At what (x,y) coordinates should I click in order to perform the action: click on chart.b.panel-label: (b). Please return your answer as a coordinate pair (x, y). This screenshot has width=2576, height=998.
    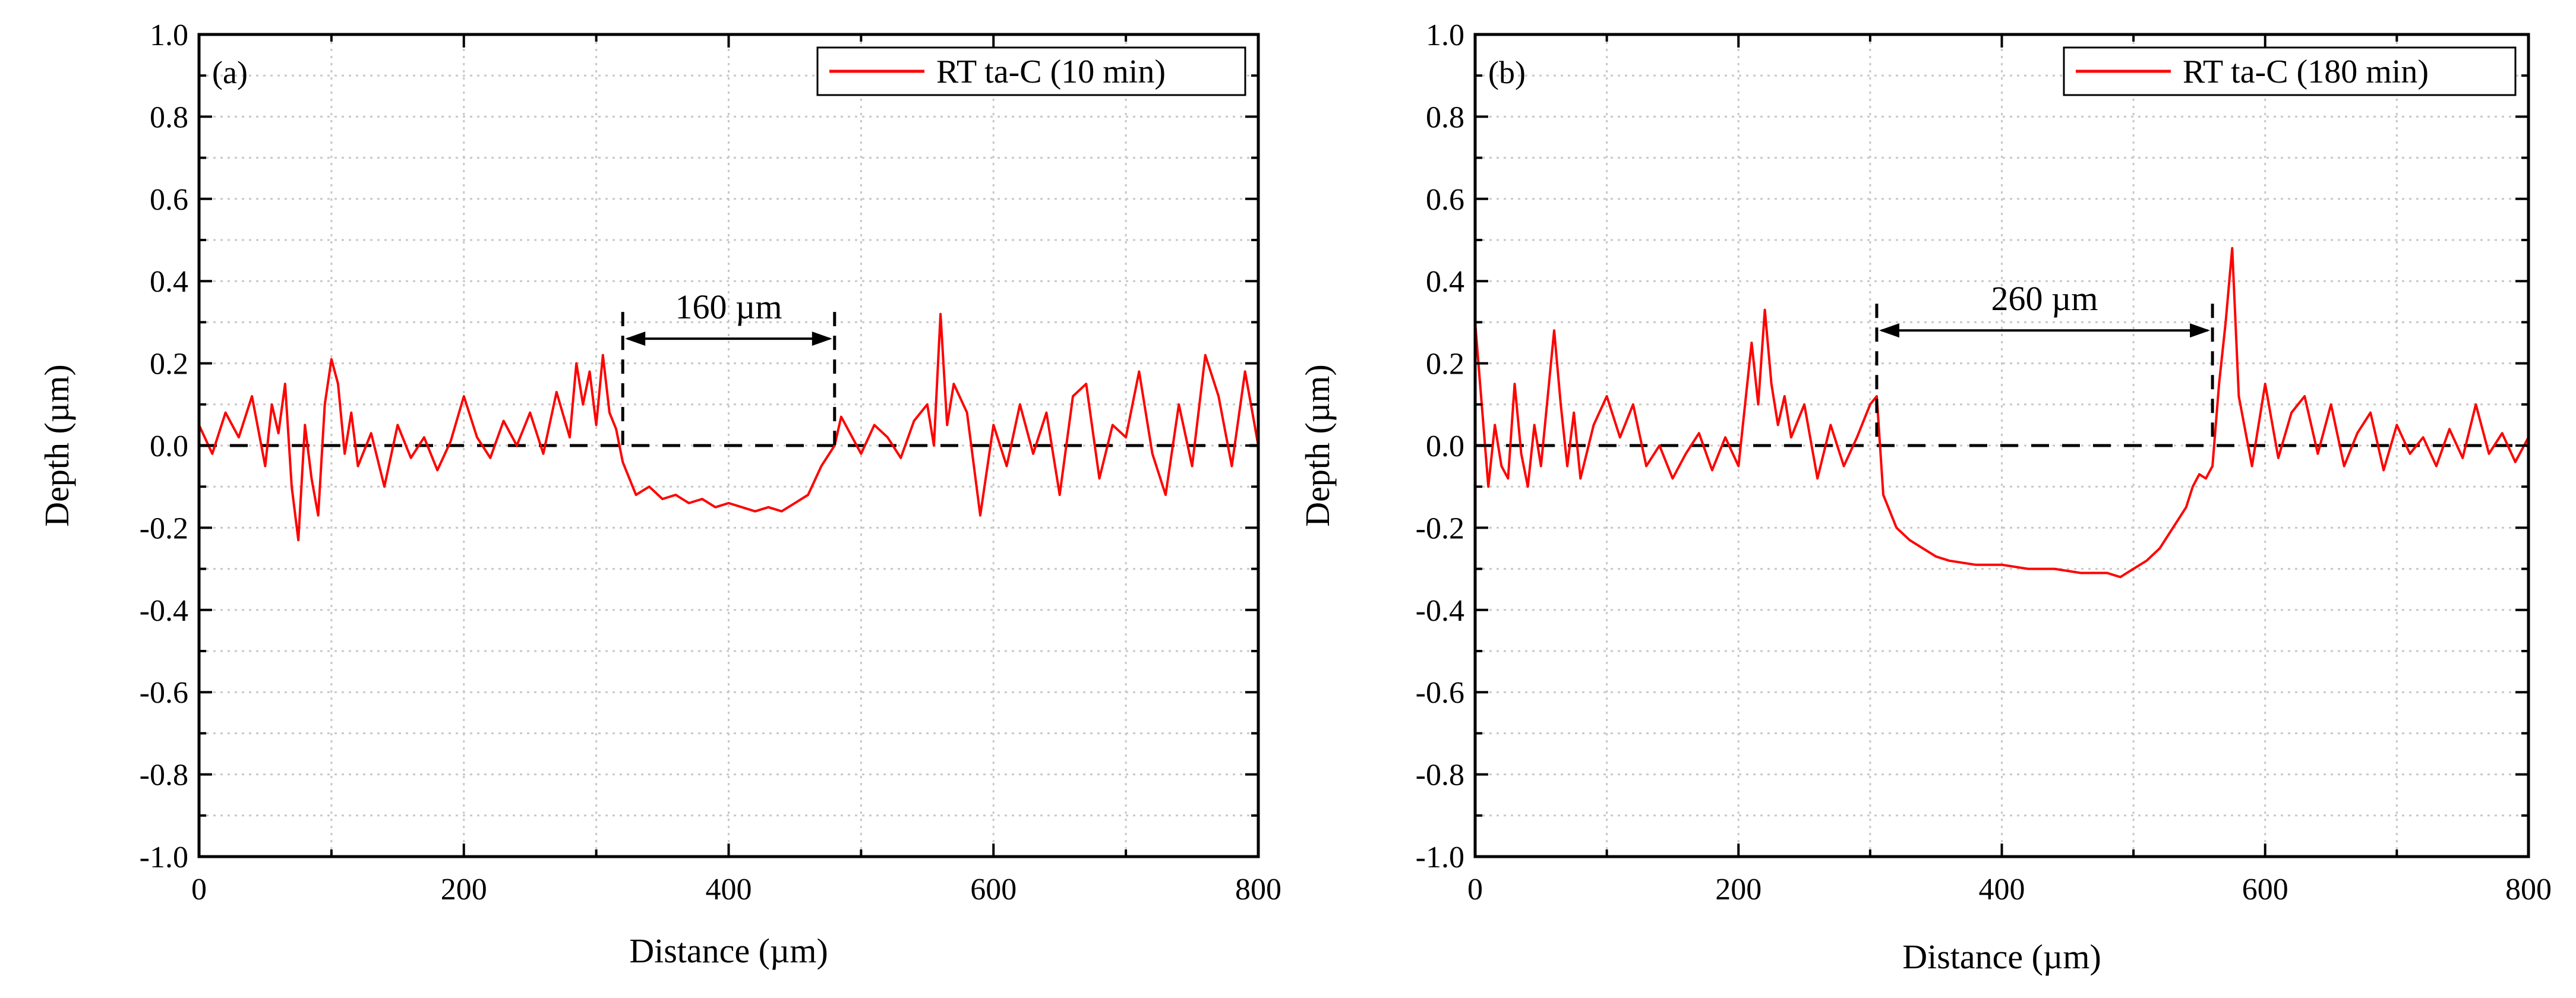
    Looking at the image, I should click on (1507, 72).